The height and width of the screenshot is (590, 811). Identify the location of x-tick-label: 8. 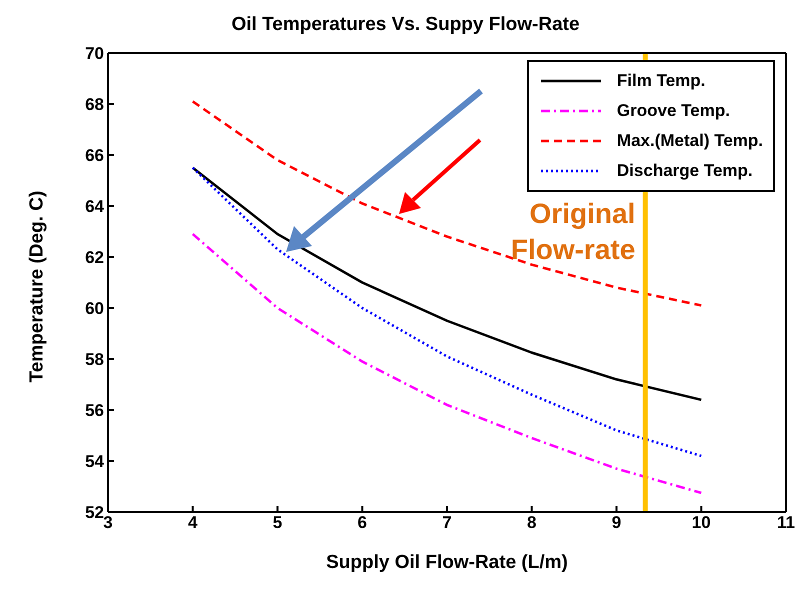
(531, 522).